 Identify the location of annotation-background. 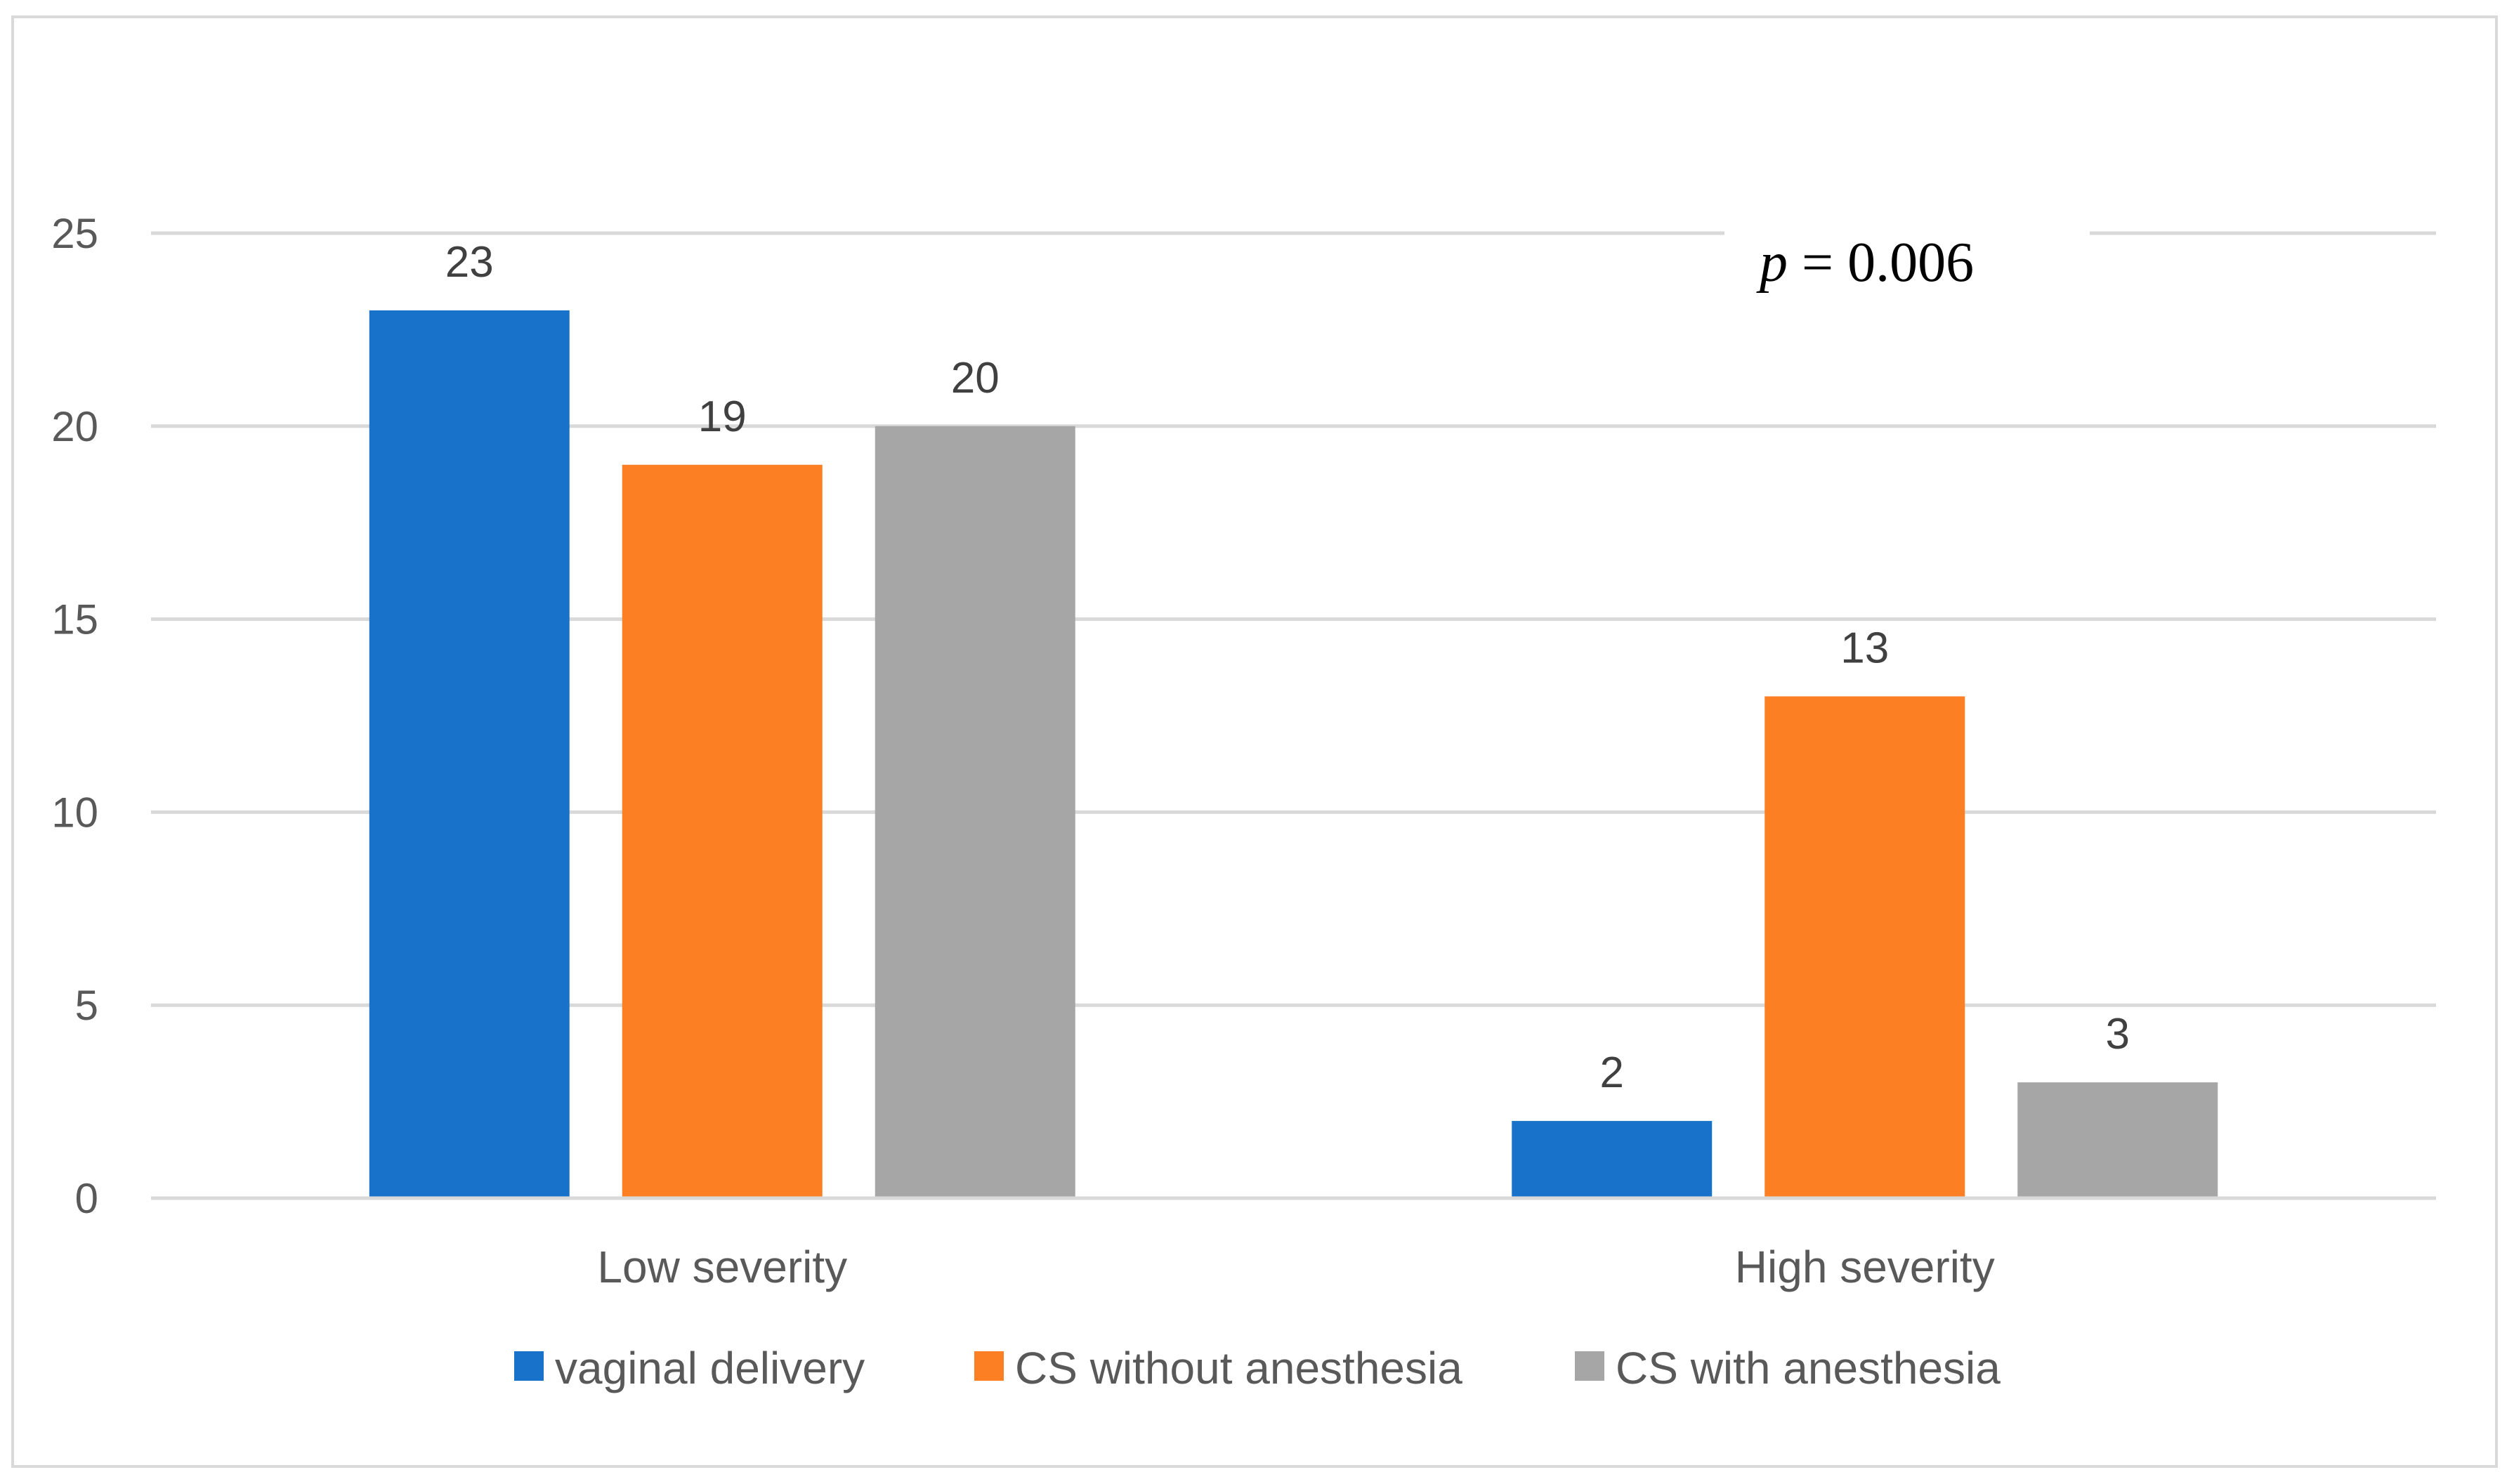
(1907, 267).